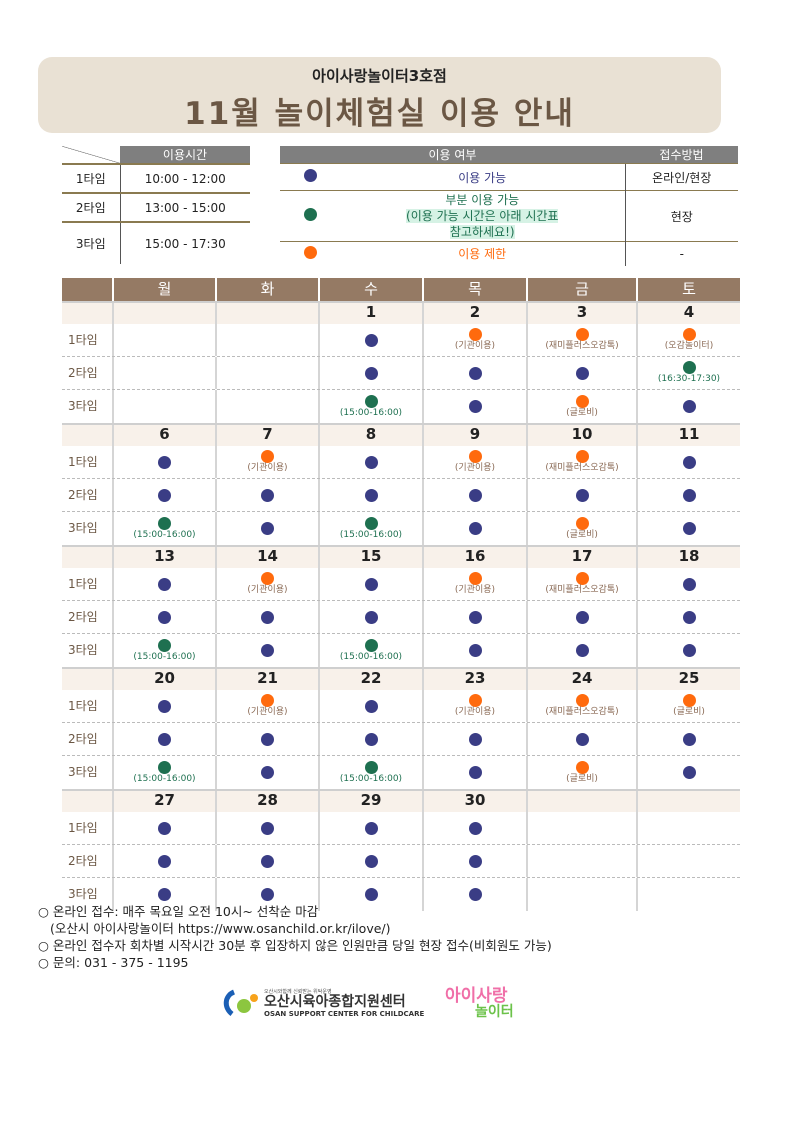 This screenshot has height=1132, width=800. Describe the element at coordinates (582, 412) in the screenshot. I see `slot-note: (글로비)` at that location.